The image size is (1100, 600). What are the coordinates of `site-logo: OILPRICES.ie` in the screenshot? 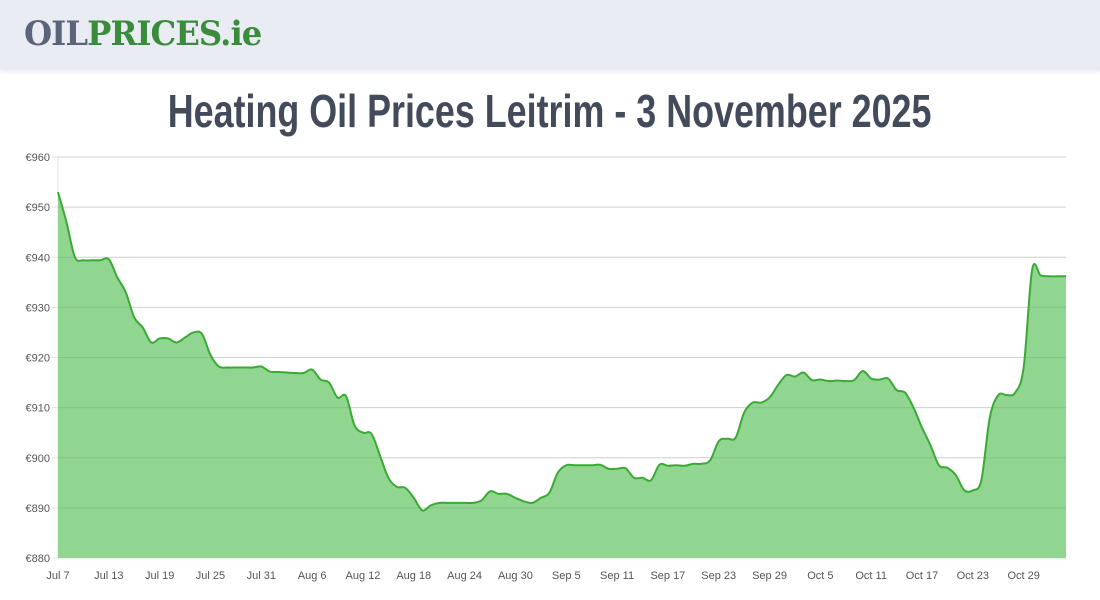 It's located at (143, 34).